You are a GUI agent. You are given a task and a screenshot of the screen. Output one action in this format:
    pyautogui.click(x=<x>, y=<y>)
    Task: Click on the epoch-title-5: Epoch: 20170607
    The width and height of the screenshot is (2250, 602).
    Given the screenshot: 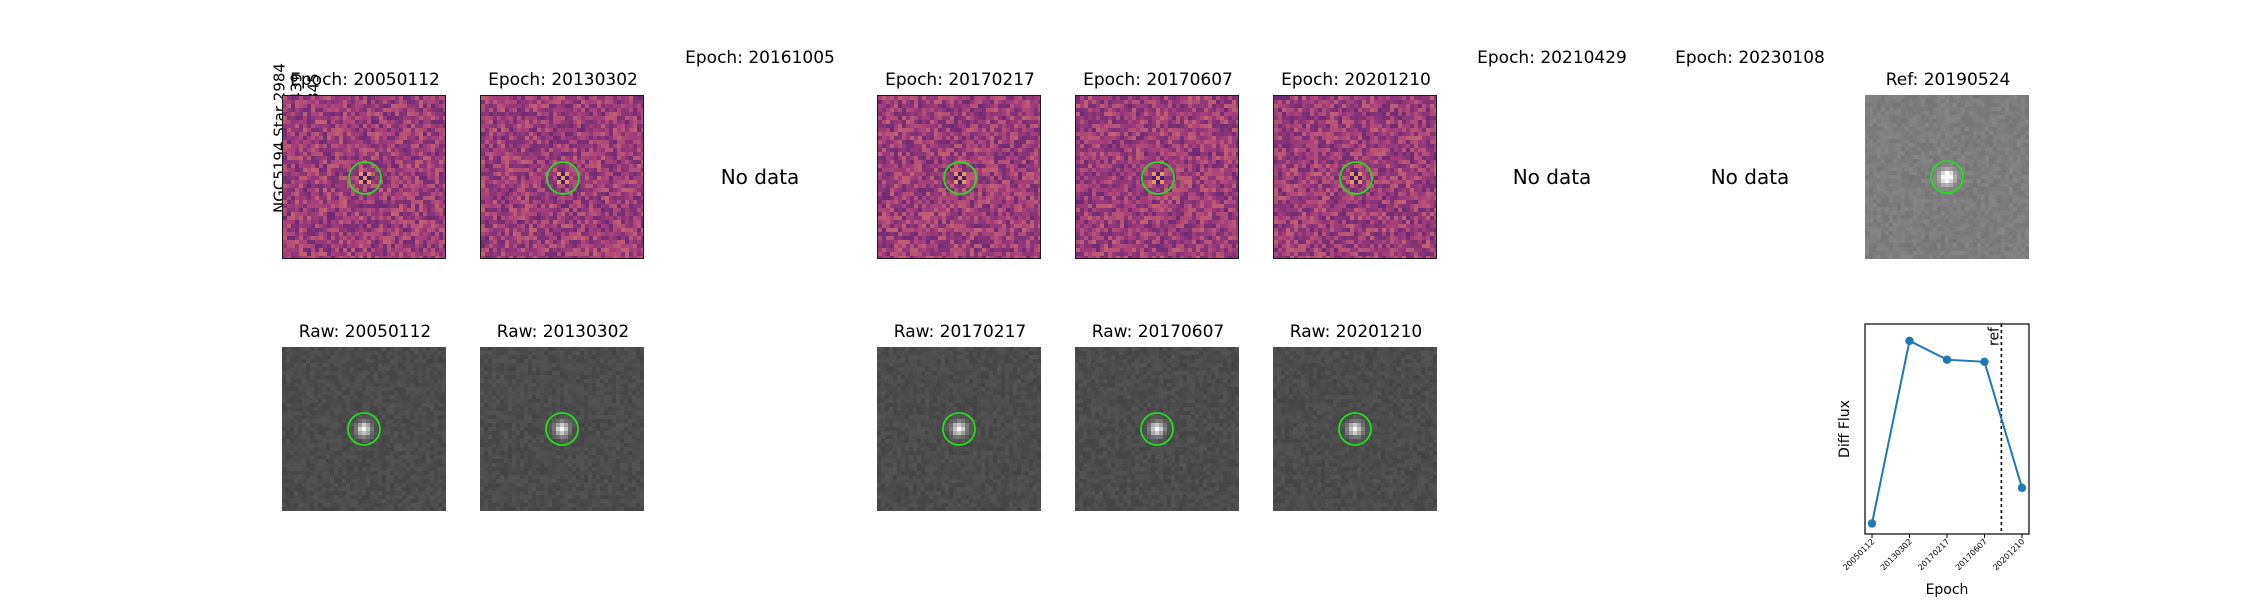 What is the action you would take?
    pyautogui.click(x=1158, y=80)
    